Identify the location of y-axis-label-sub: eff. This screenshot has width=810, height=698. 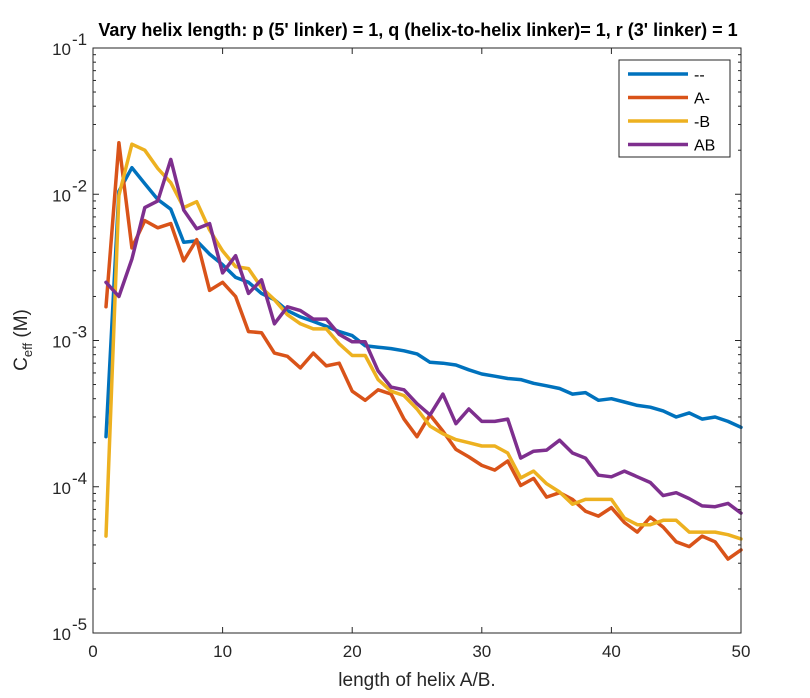
(27, 350).